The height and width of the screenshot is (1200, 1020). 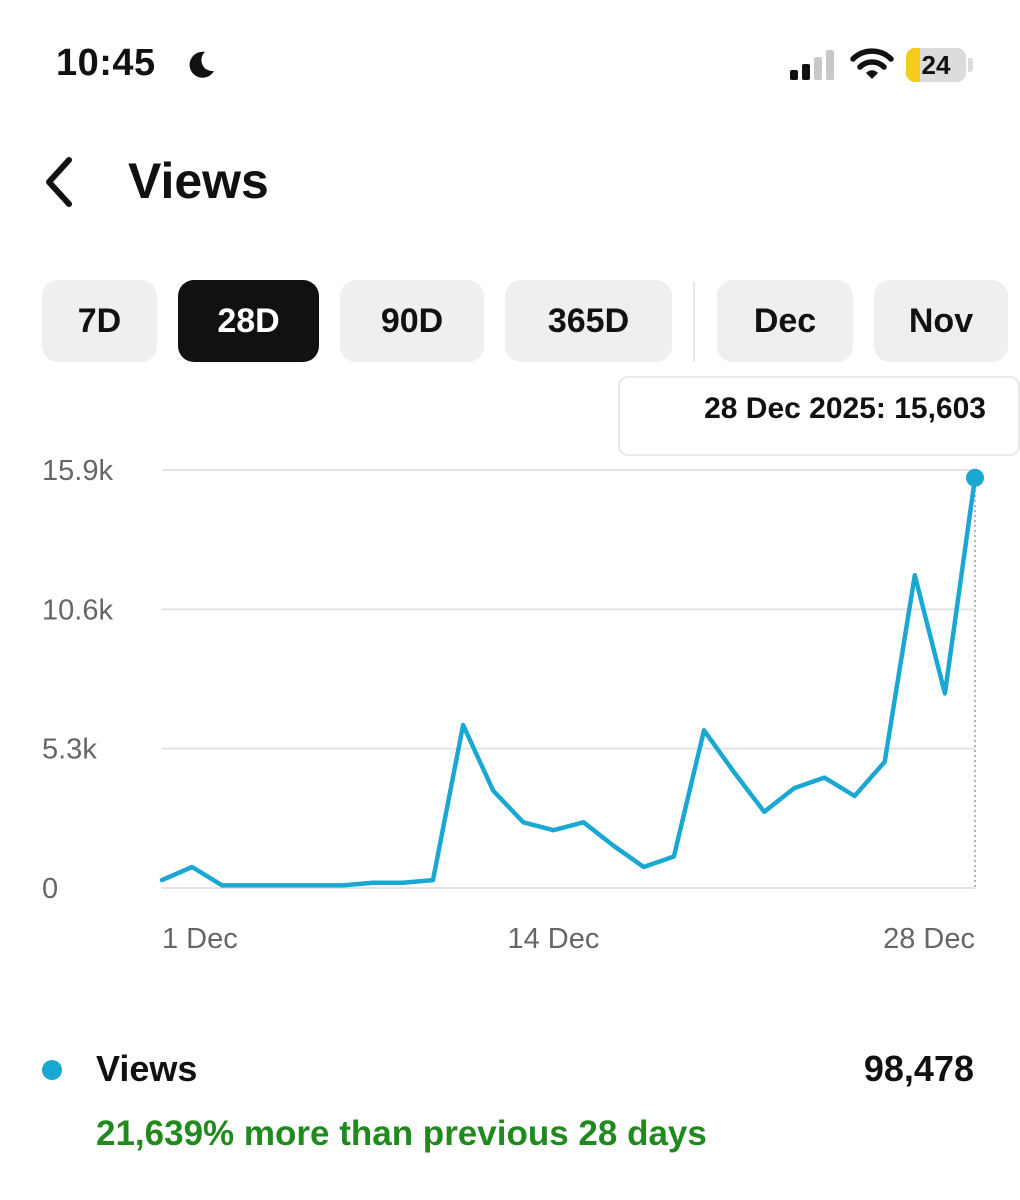 I want to click on x-tick-label: 28 Dec, so click(x=929, y=939).